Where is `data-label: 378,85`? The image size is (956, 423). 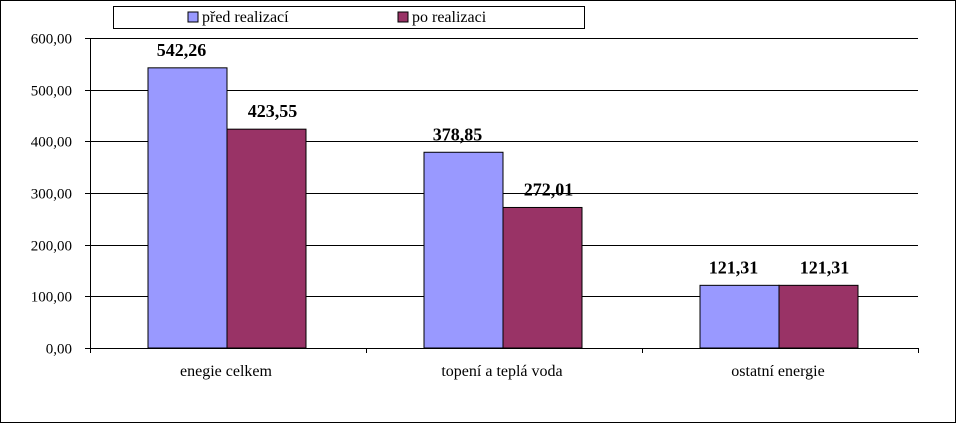 data-label: 378,85 is located at coordinates (458, 134).